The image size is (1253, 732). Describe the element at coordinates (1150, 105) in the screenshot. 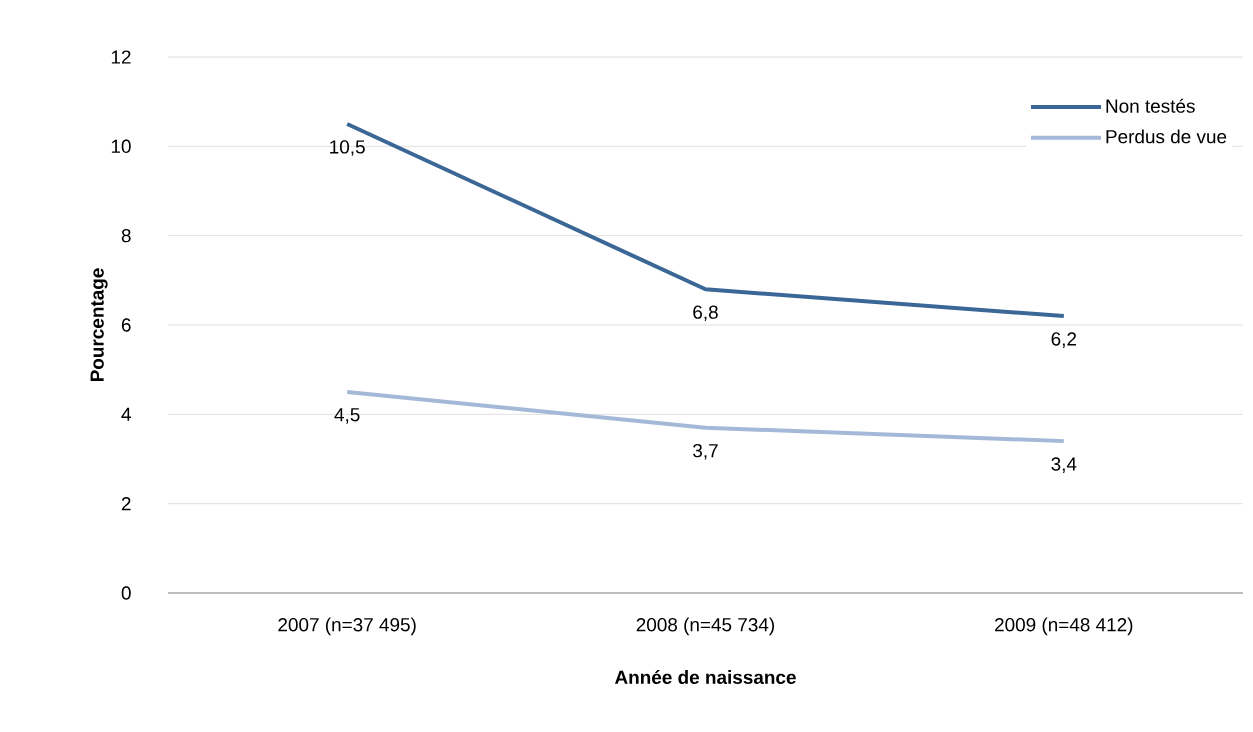

I see `legend-label: Non testés` at that location.